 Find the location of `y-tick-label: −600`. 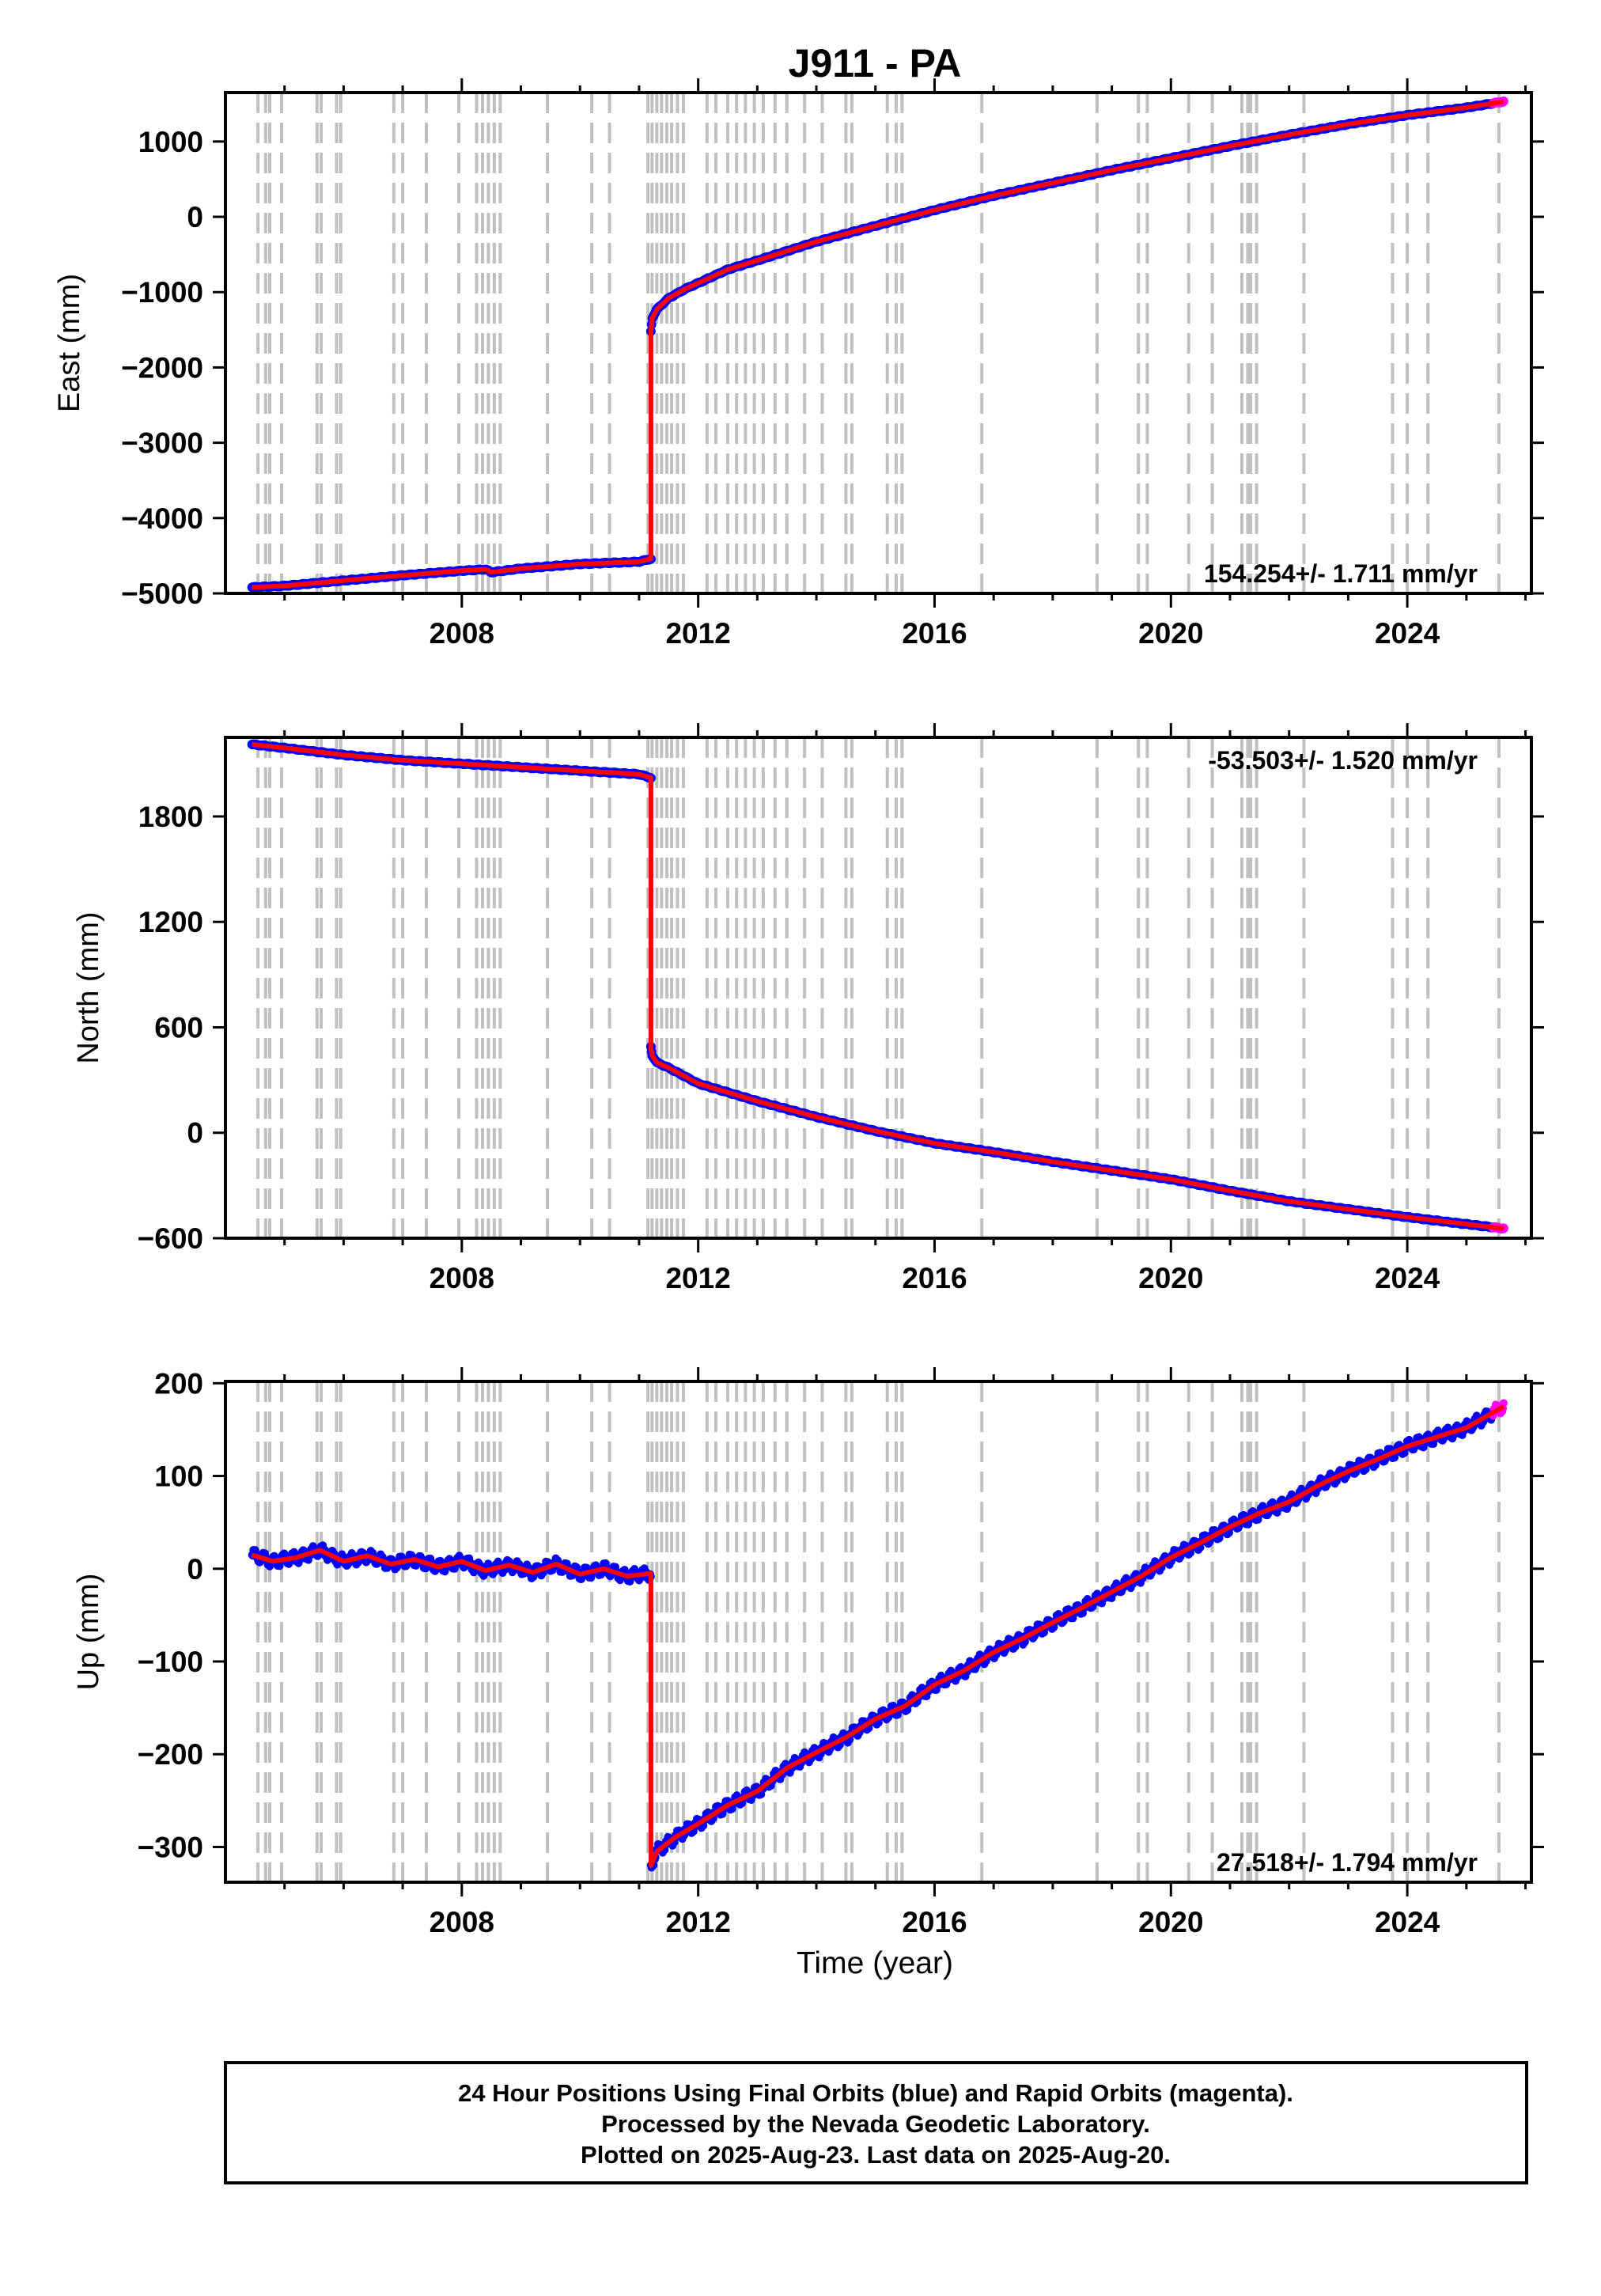

y-tick-label: −600 is located at coordinates (170, 1238).